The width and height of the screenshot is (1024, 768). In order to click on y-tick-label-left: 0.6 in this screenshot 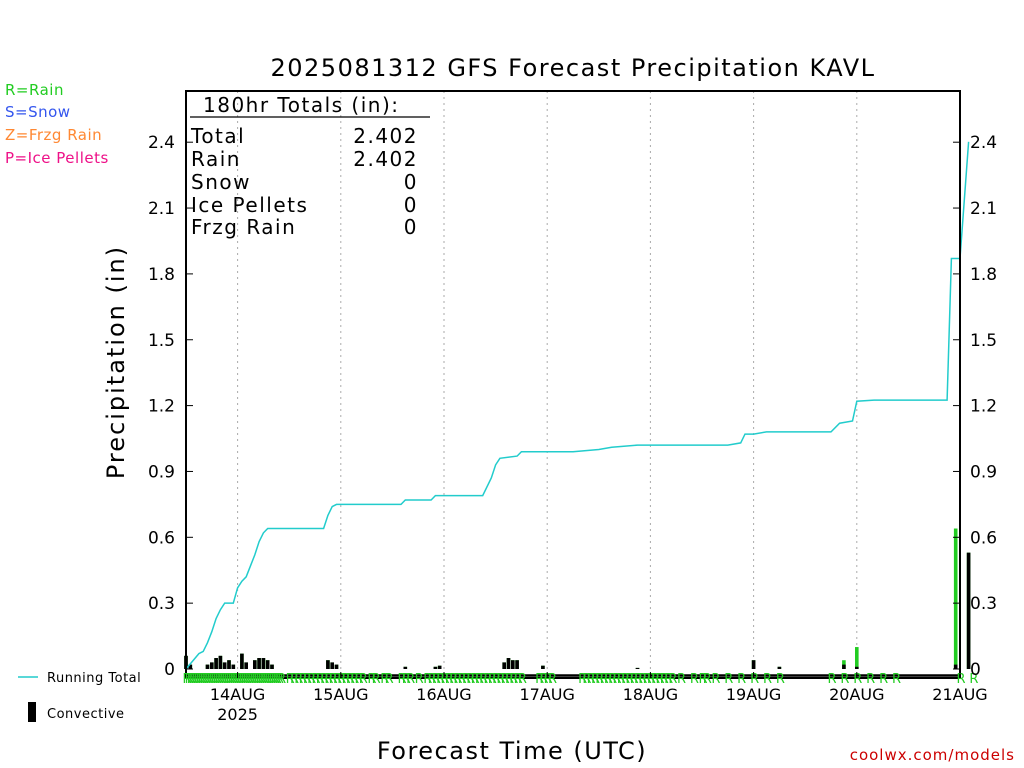, I will do `click(161, 538)`.